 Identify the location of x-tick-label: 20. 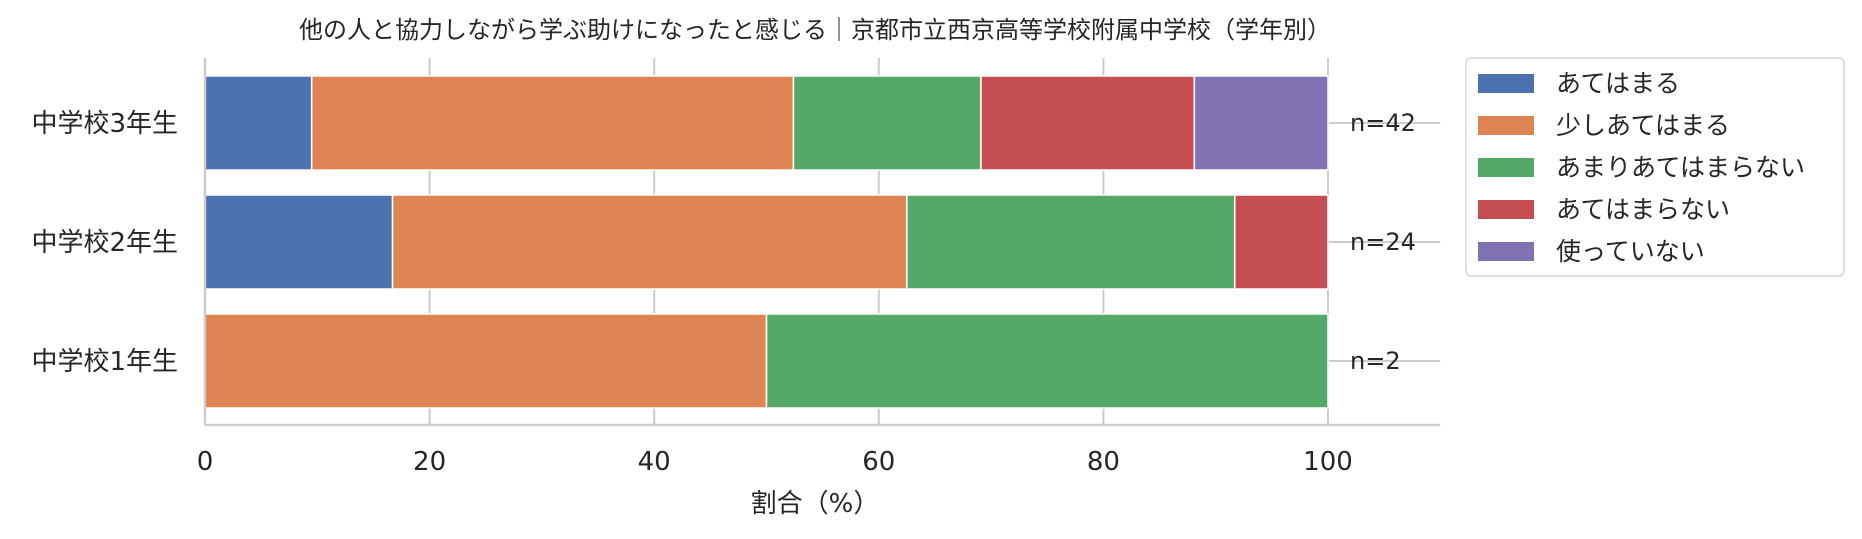
(429, 462).